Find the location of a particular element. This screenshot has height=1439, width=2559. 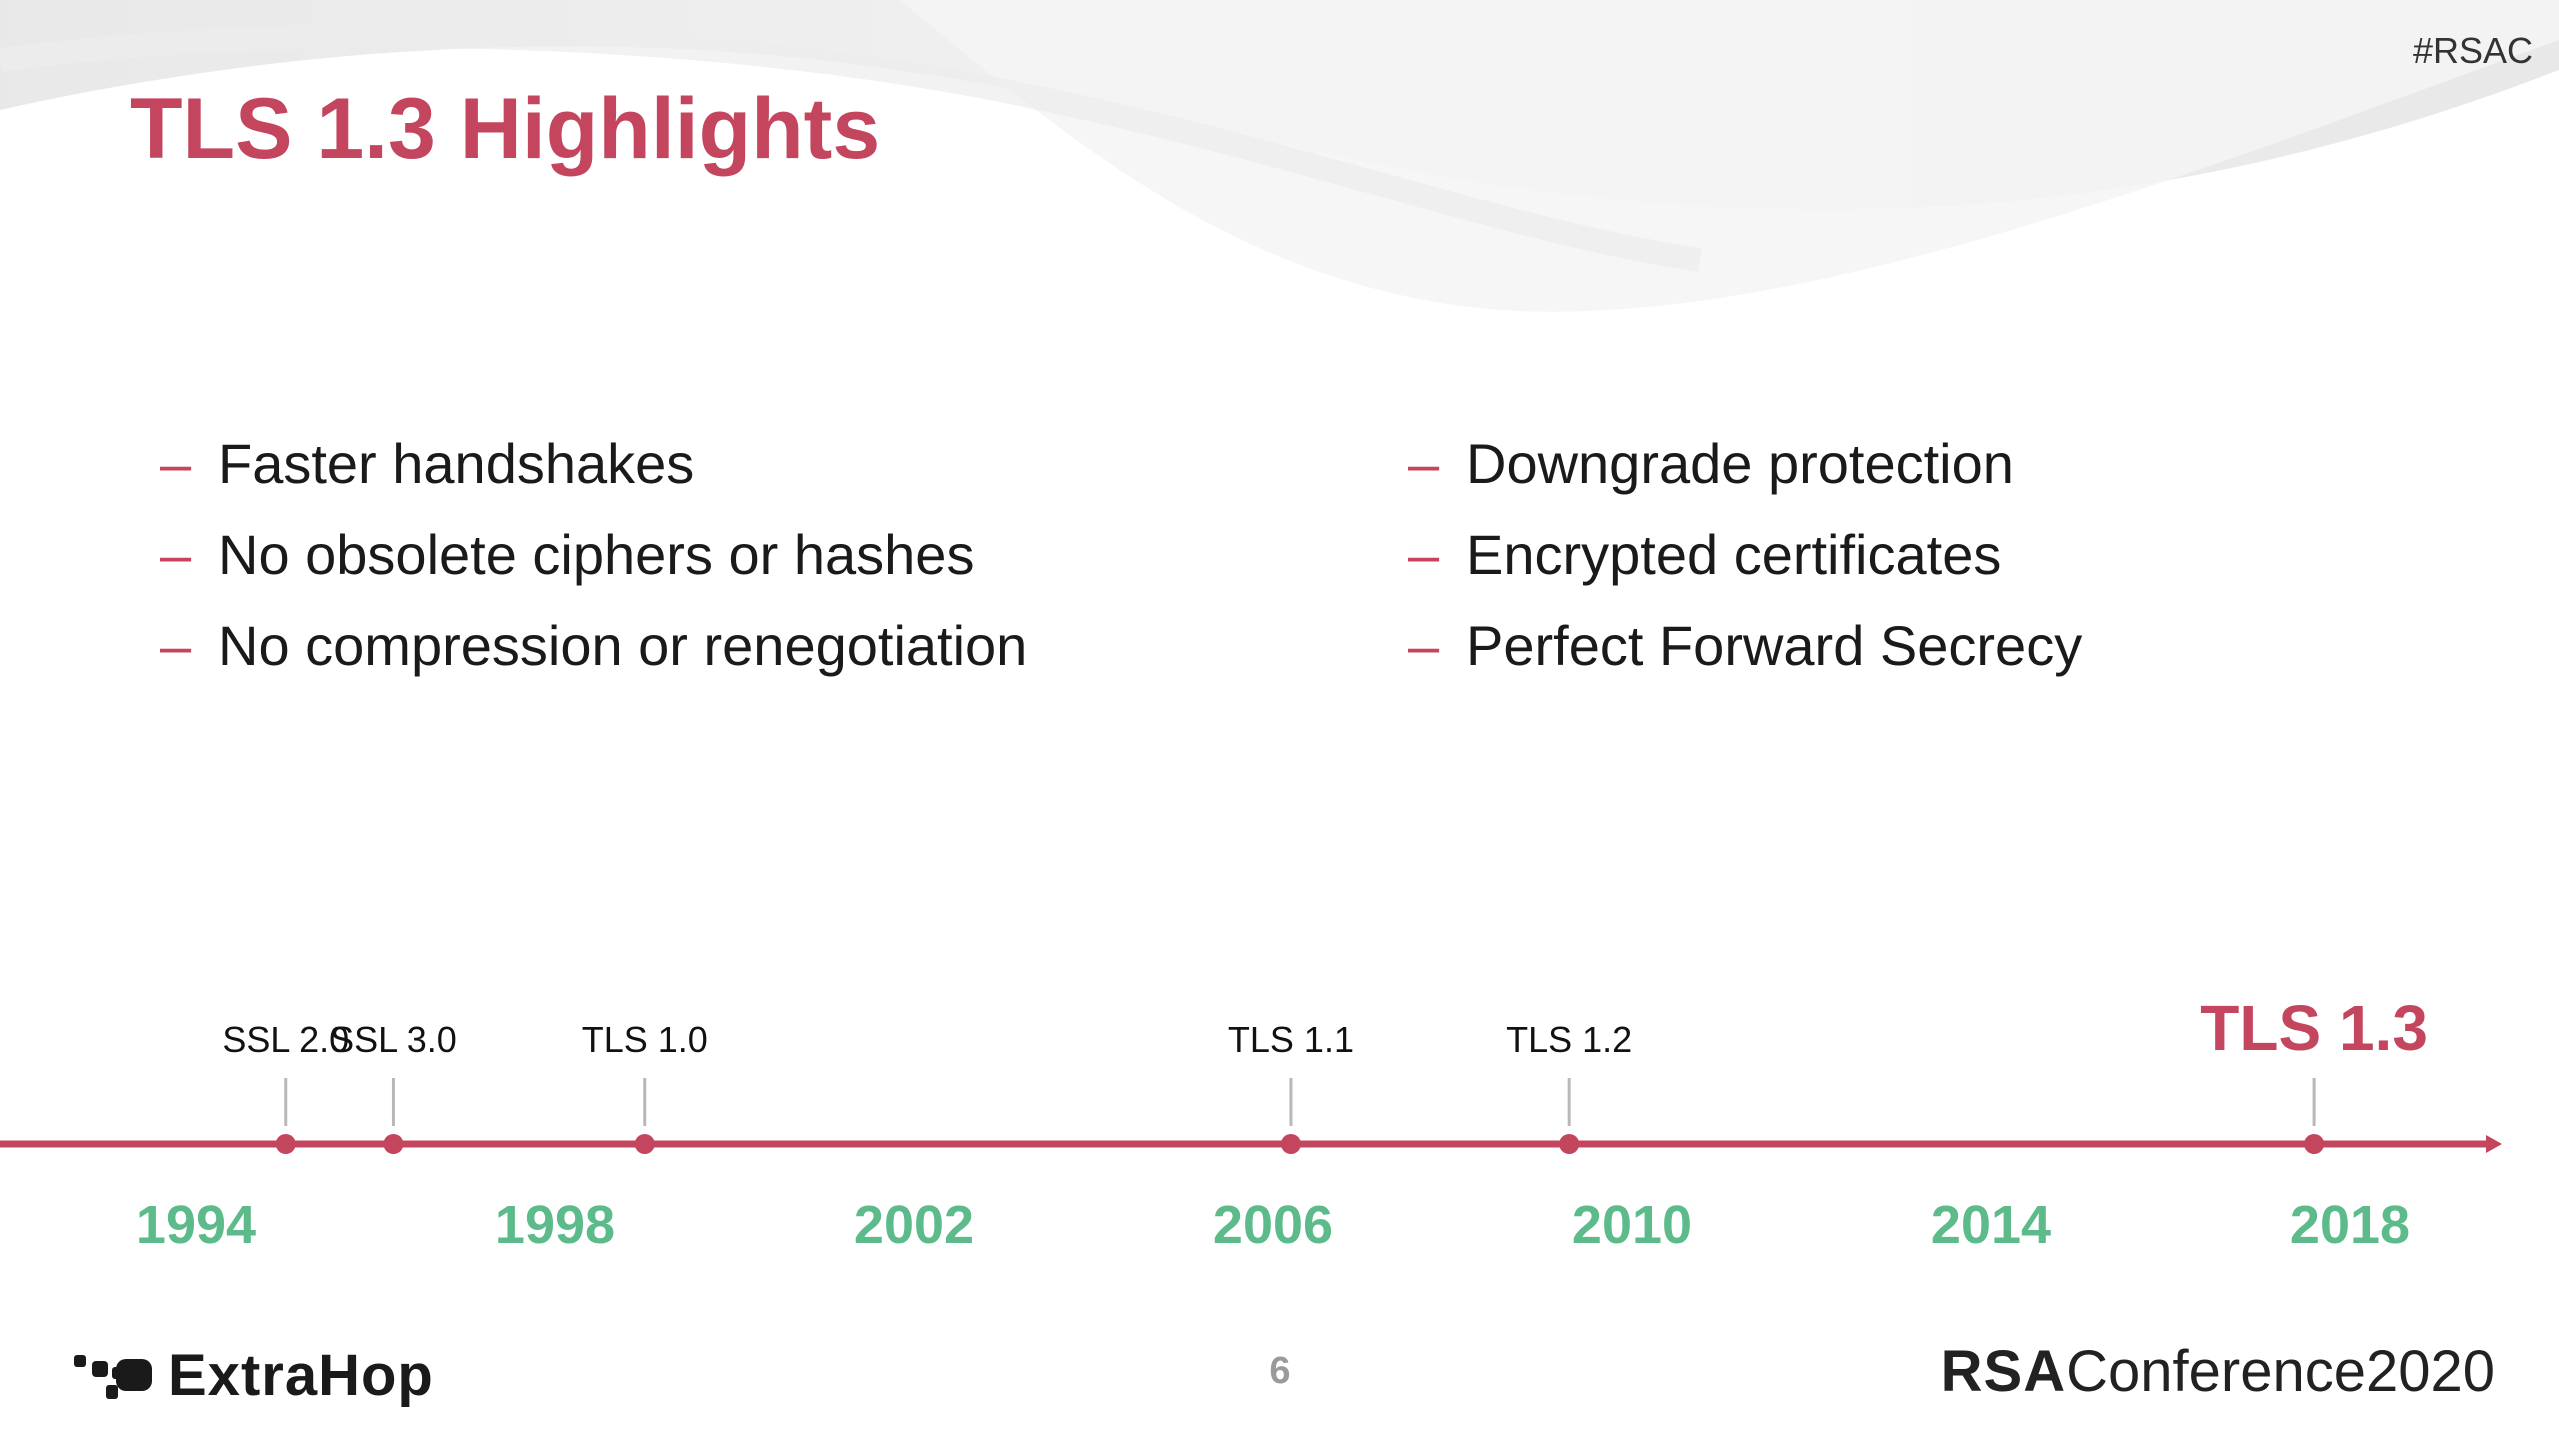

page-number: 6 is located at coordinates (1280, 1371).